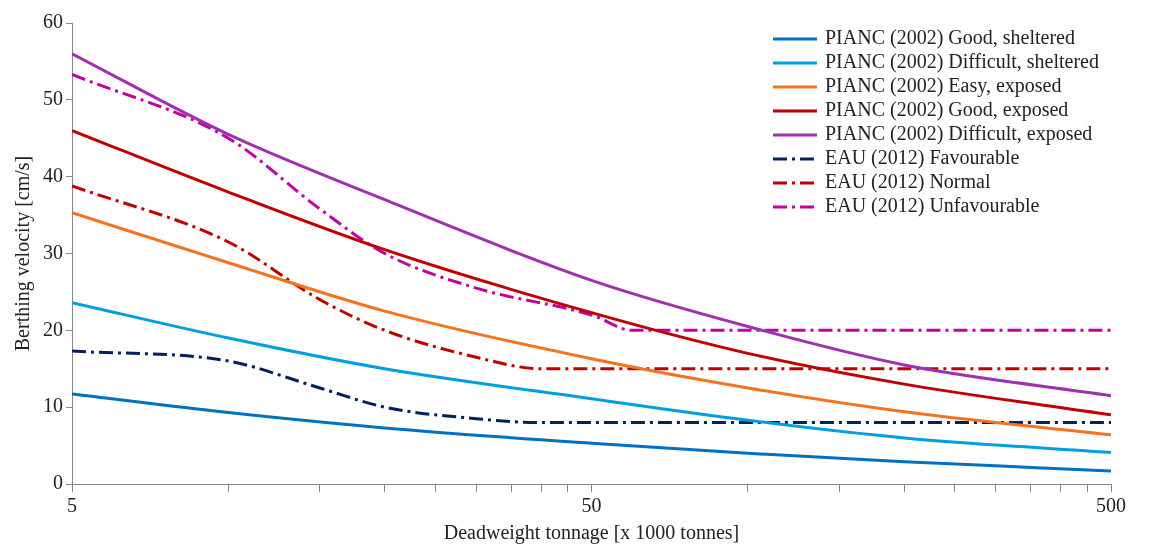 The height and width of the screenshot is (554, 1149). I want to click on legend-label: EAU (2012) Favourable, so click(922, 158).